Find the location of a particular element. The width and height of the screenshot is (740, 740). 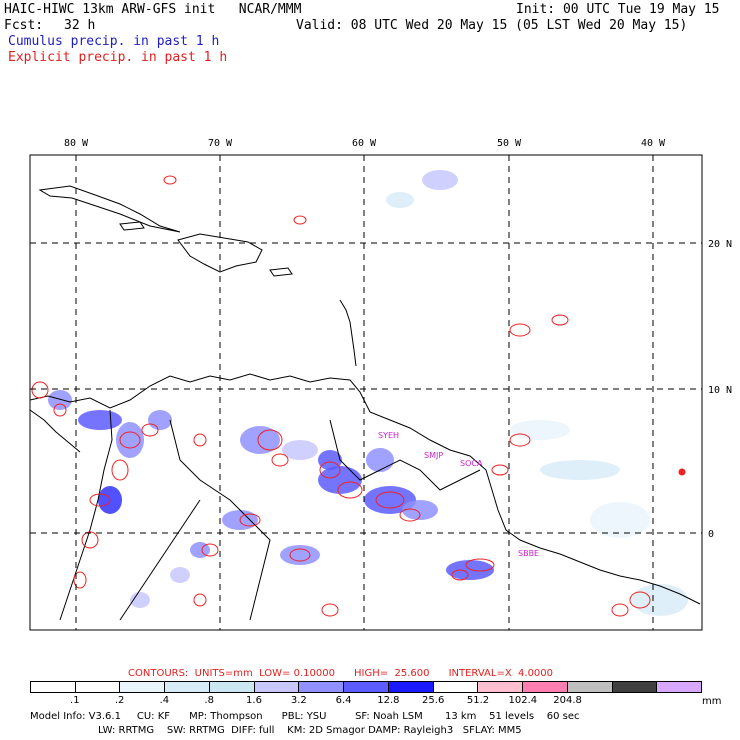

colorbar-tick: 12.8 is located at coordinates (388, 700).